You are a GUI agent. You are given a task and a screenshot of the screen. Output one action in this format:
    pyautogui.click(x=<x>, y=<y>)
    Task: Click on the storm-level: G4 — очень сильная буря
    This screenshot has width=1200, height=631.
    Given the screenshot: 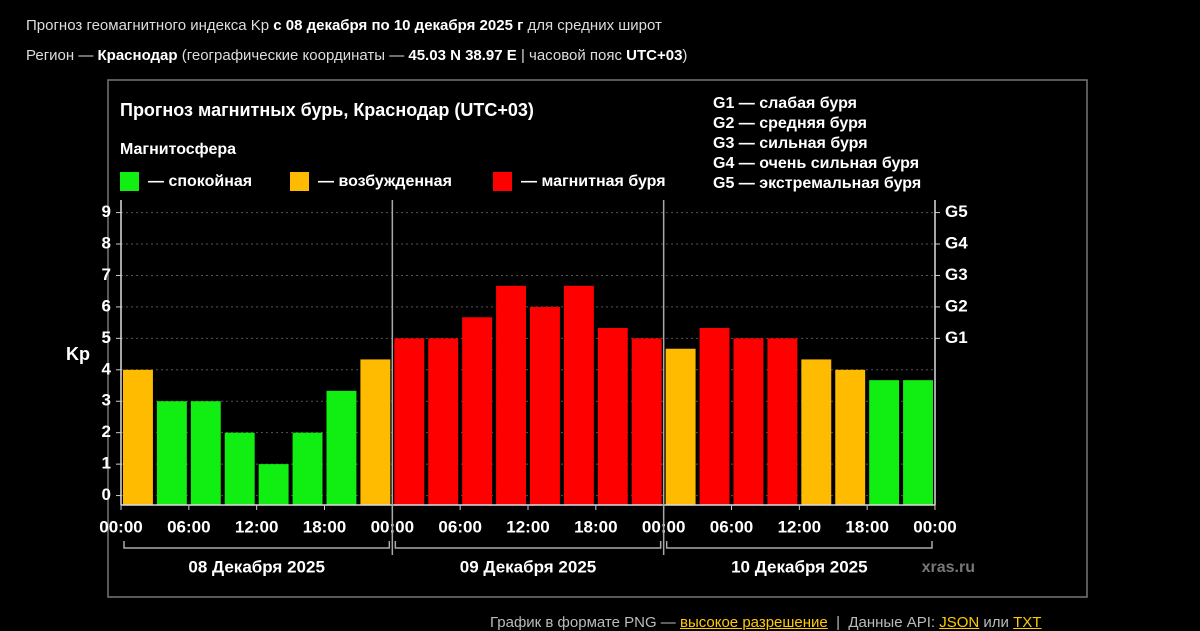 What is the action you would take?
    pyautogui.click(x=816, y=163)
    